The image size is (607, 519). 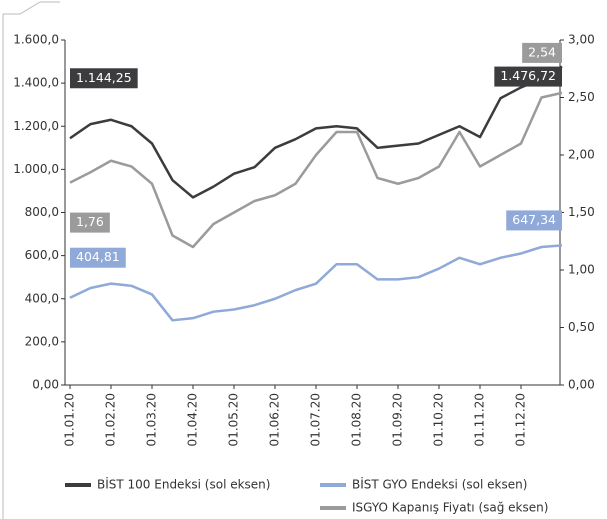 I want to click on x-tick-label: 01.10.20, so click(x=439, y=419).